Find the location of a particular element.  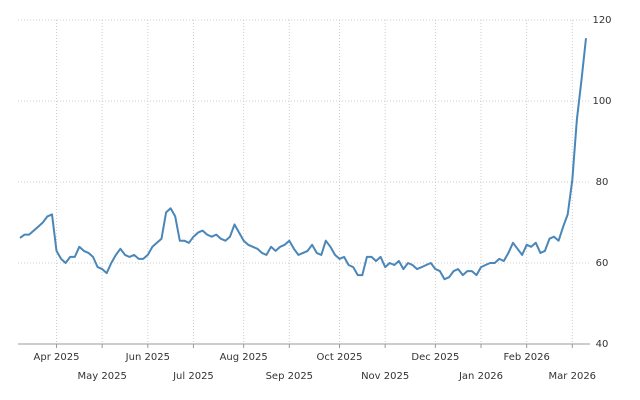

y-tick-label: 120 is located at coordinates (601, 20).